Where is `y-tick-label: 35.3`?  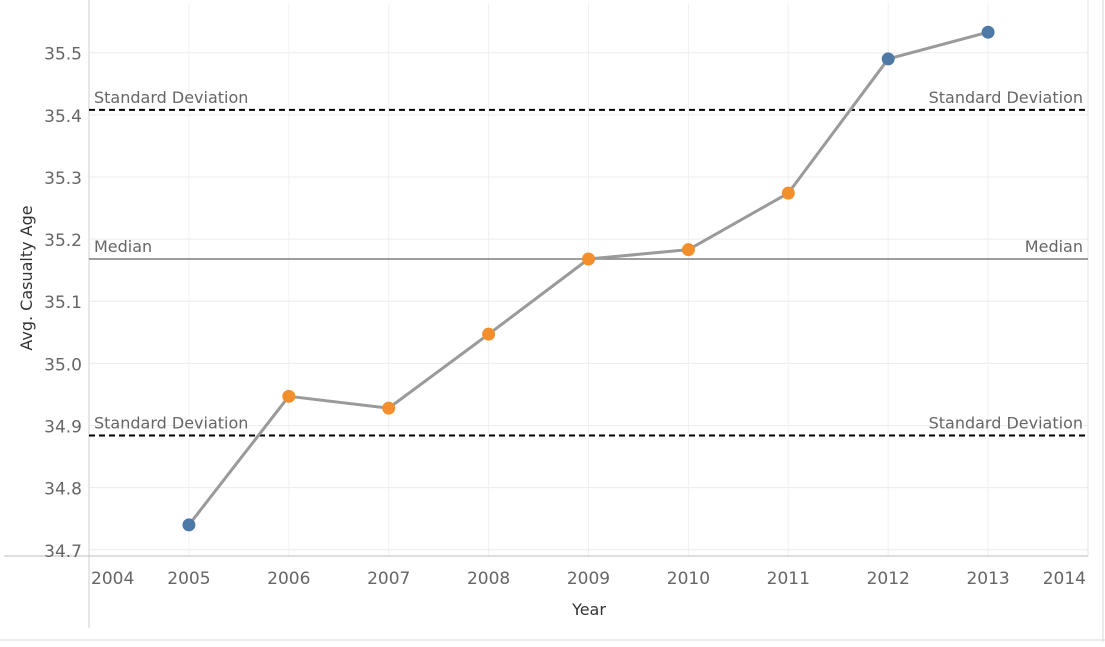
y-tick-label: 35.3 is located at coordinates (63, 179).